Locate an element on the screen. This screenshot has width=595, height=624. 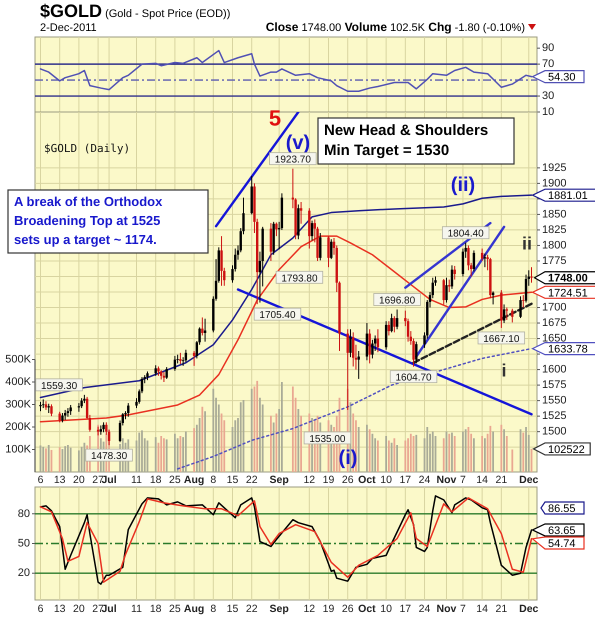
x-tick-label: Sep is located at coordinates (279, 480).